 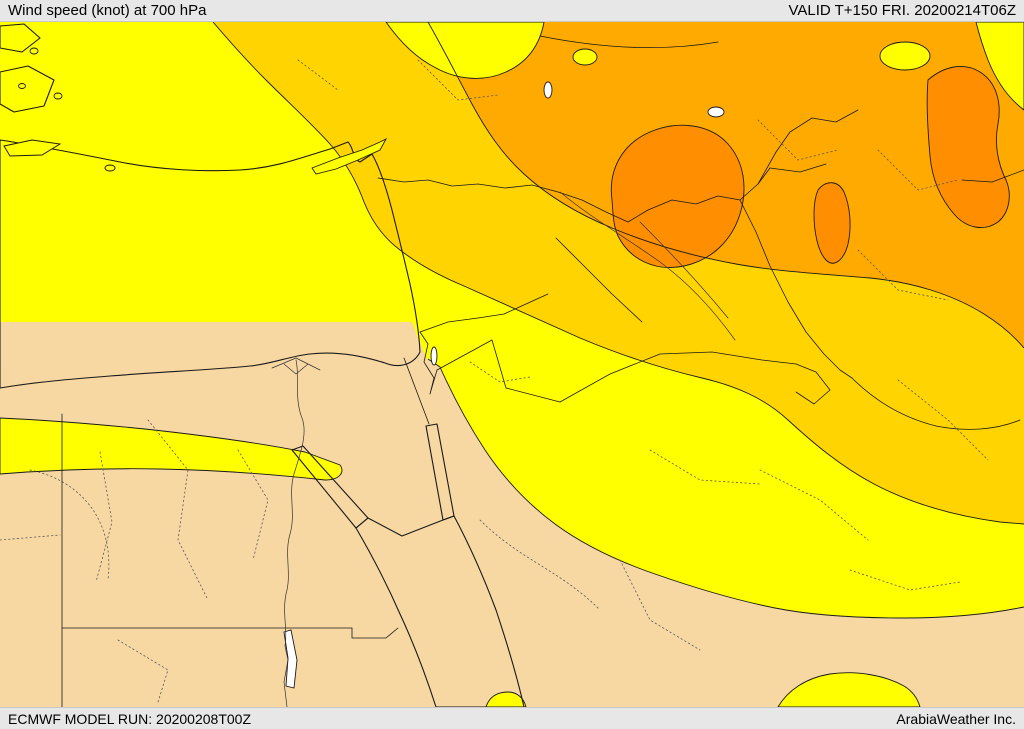 I want to click on band-deep-core-mesopotamia, so click(x=677, y=196).